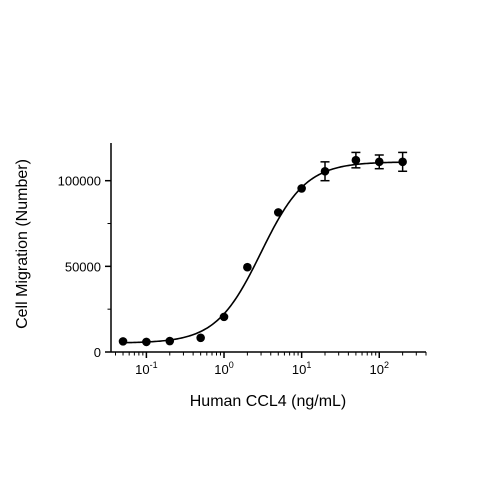  What do you see at coordinates (271, 364) in the screenshot?
I see `x-ticks: 10⁻¹ 10⁰ 10¹ 10²` at bounding box center [271, 364].